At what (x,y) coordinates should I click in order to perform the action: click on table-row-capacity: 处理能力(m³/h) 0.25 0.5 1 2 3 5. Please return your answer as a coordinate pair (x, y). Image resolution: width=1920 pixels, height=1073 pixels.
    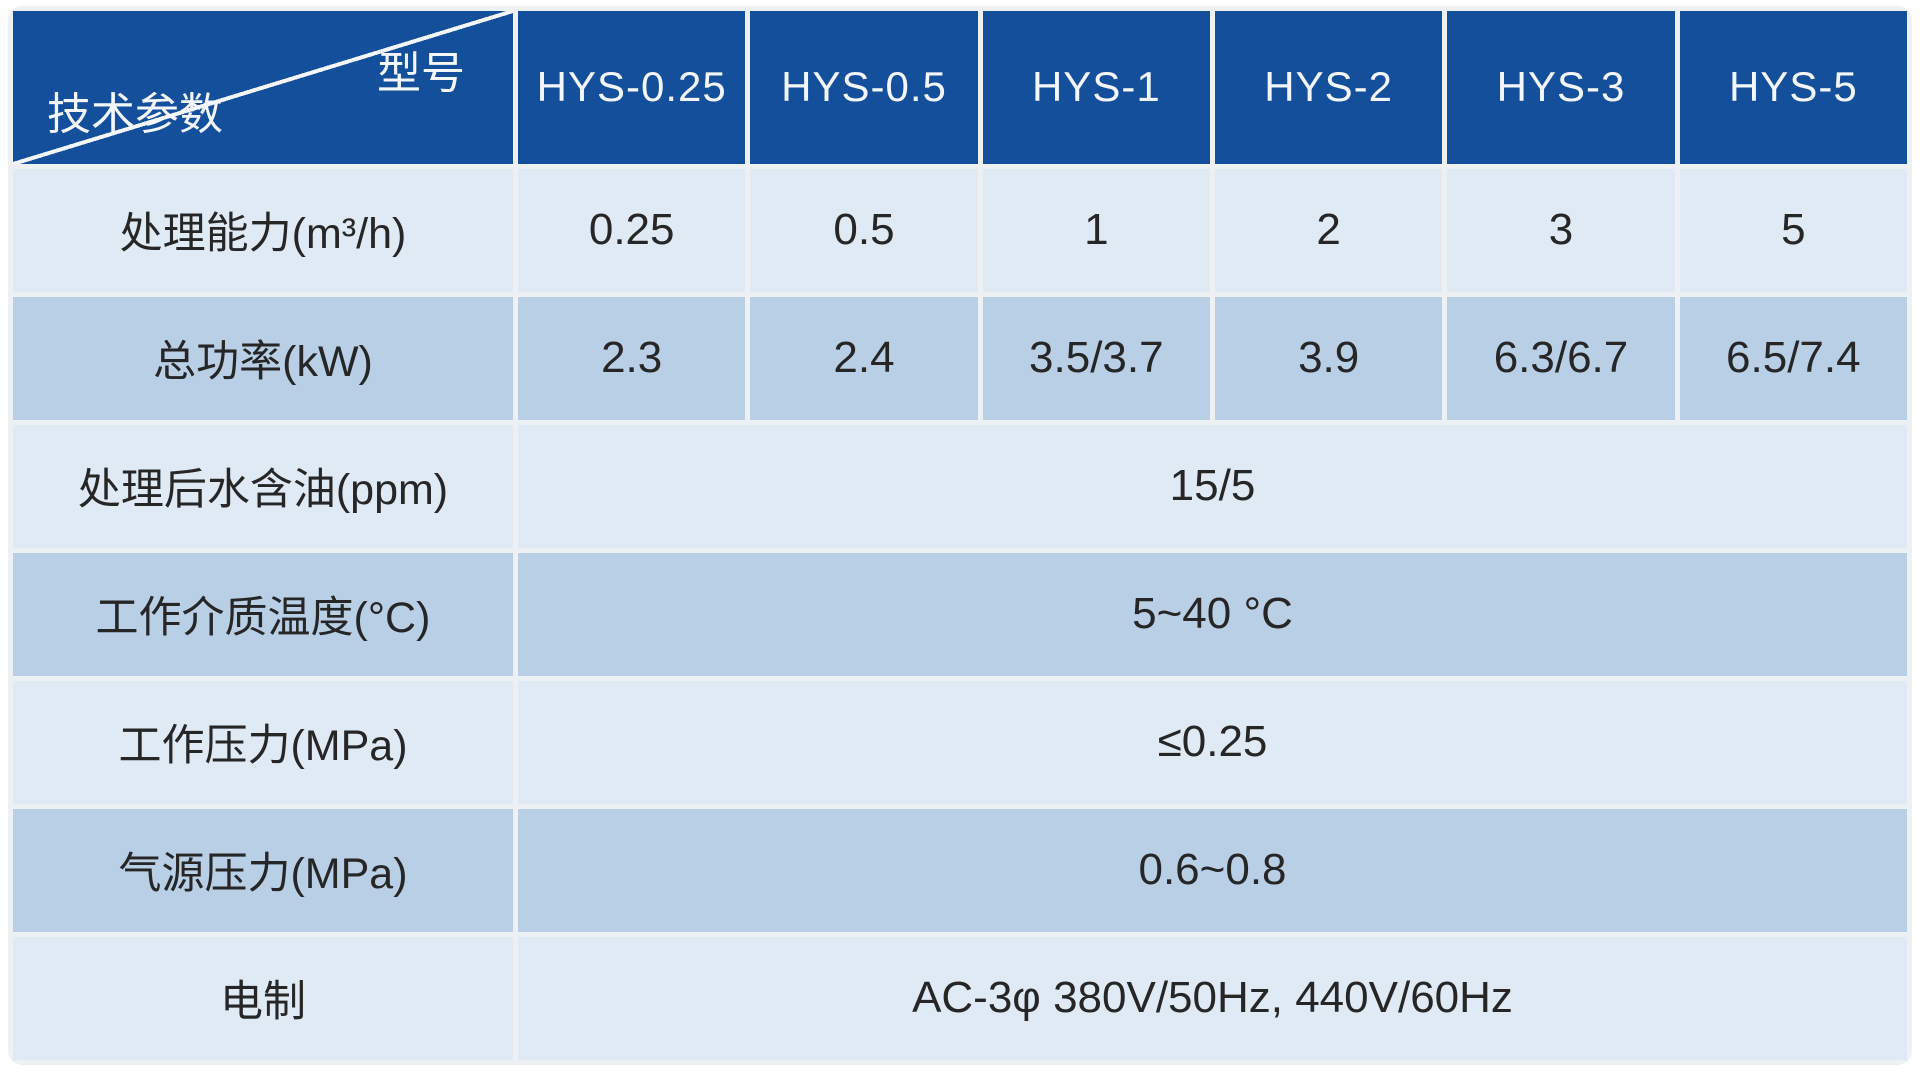
    Looking at the image, I should click on (960, 230).